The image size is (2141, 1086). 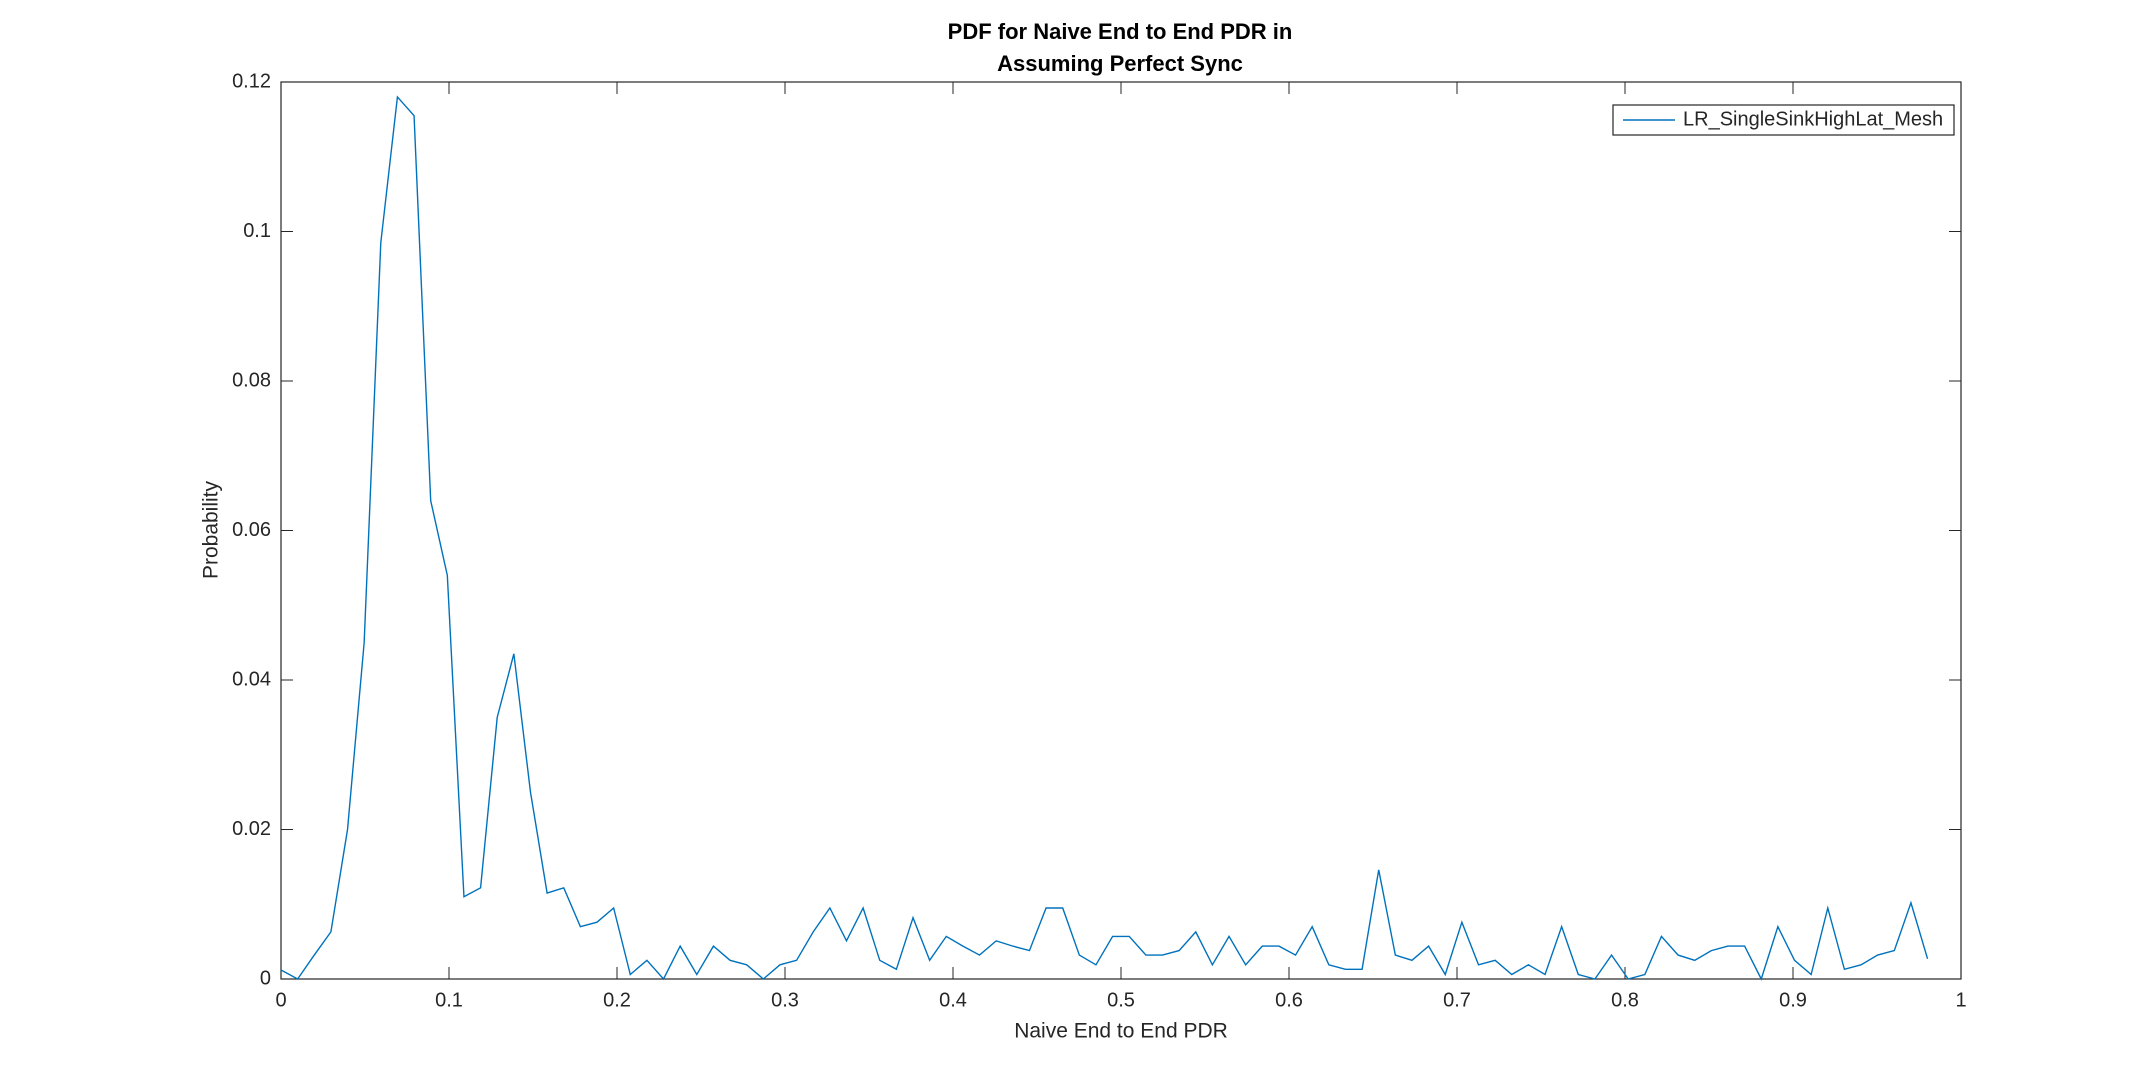 What do you see at coordinates (617, 1000) in the screenshot?
I see `x-tick-label: 0.2` at bounding box center [617, 1000].